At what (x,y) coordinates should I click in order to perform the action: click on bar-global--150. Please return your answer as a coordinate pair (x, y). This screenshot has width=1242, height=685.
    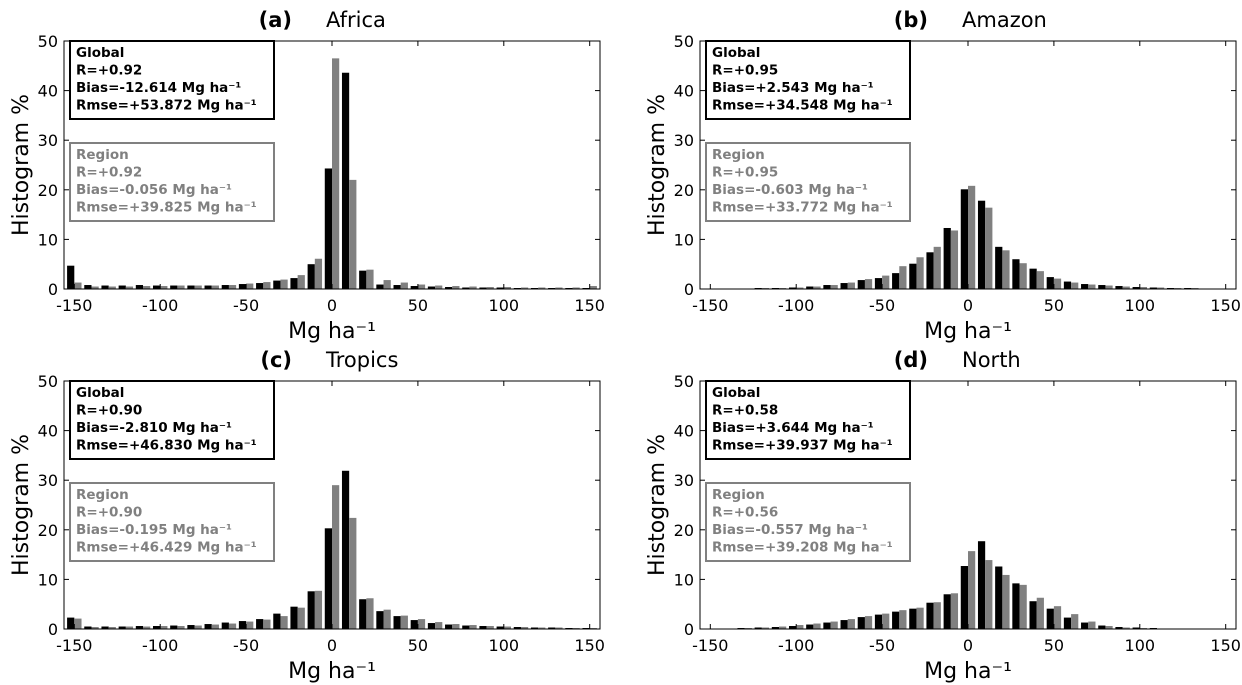
    Looking at the image, I should click on (71, 623).